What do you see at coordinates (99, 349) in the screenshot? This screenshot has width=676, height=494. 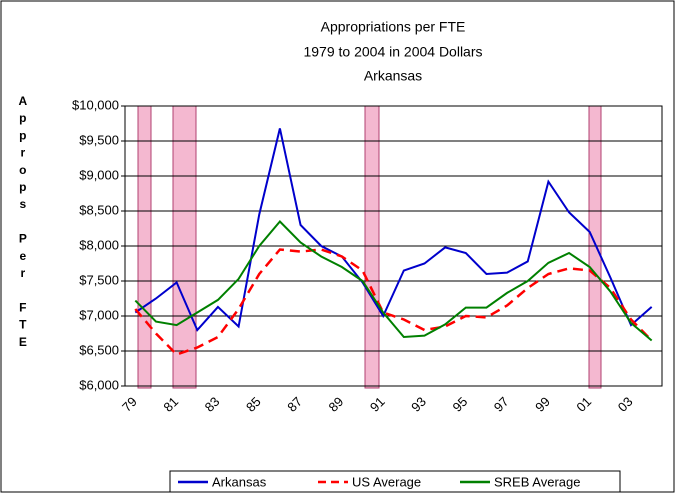 I see `y-tick-label: $6,500` at bounding box center [99, 349].